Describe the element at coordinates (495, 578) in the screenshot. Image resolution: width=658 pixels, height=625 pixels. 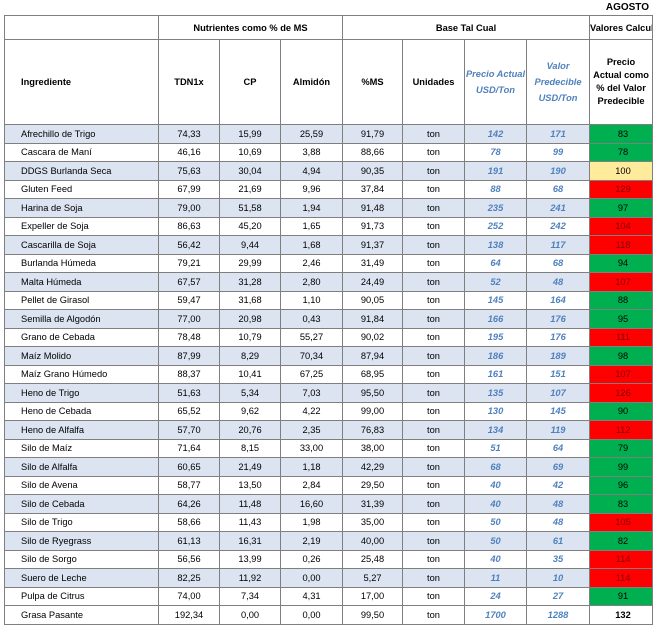
I see `price-actual-cell: 11` at that location.